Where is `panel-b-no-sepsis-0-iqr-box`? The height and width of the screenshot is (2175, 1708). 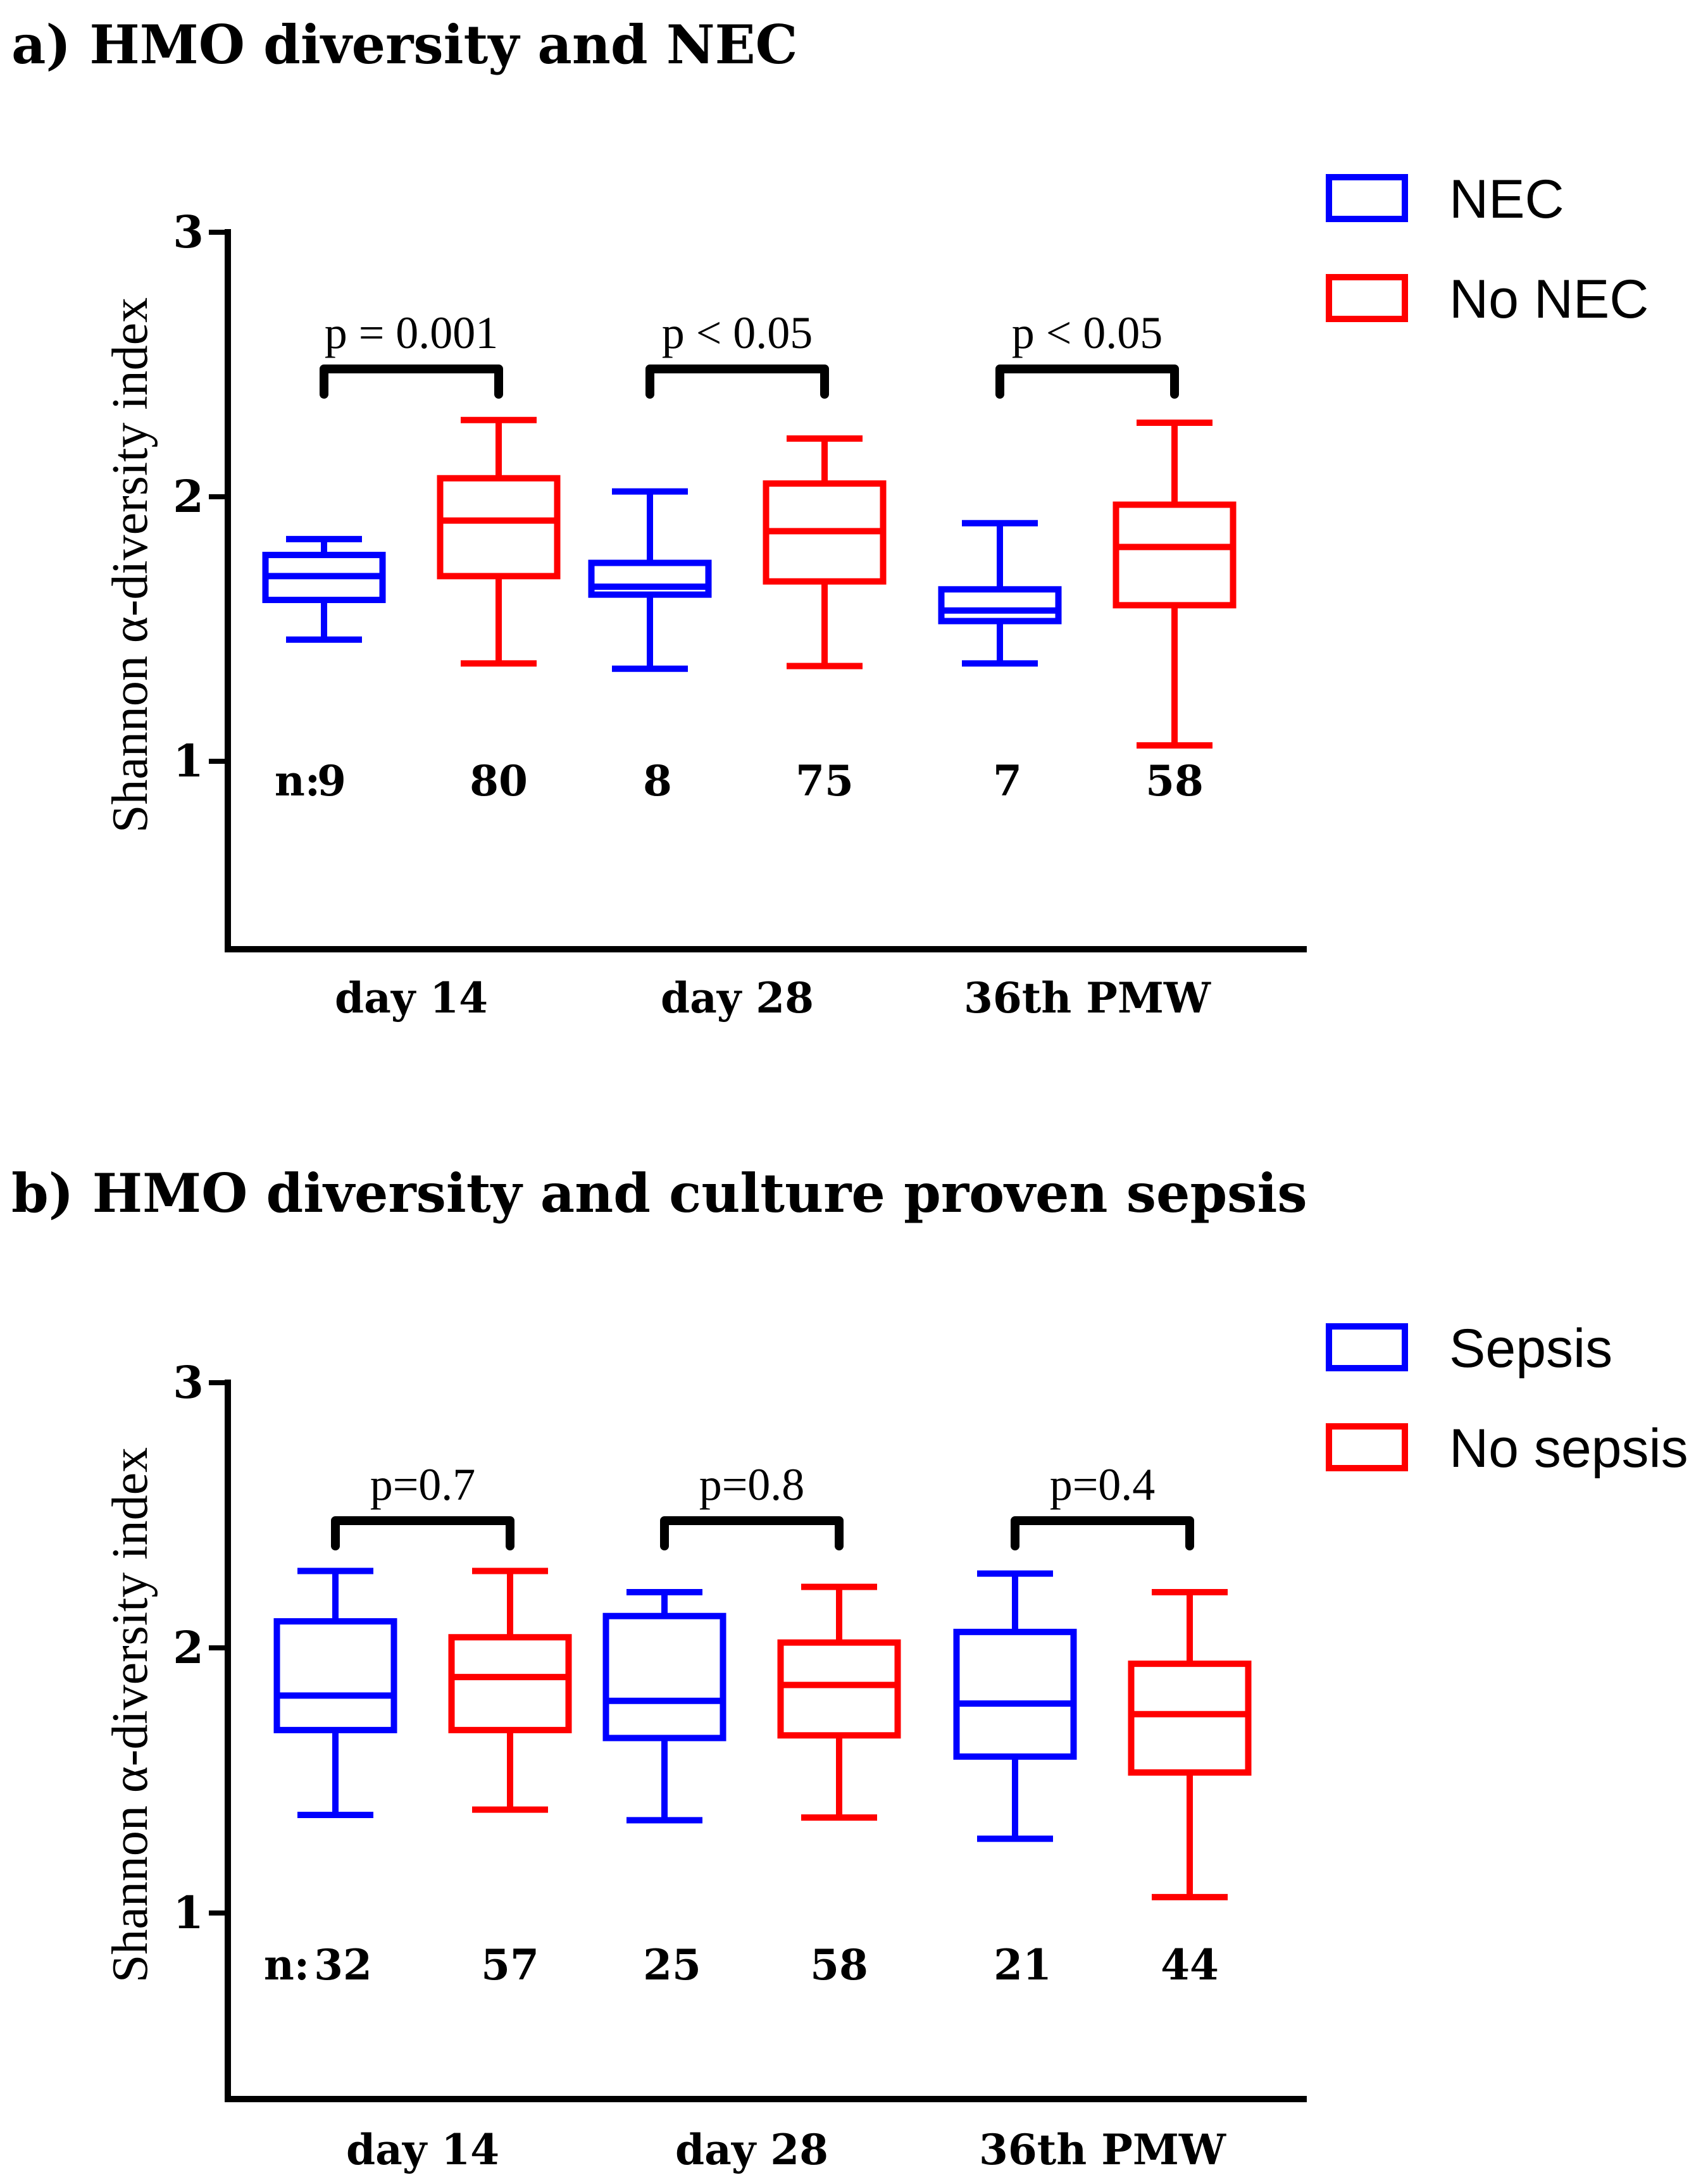
panel-b-no-sepsis-0-iqr-box is located at coordinates (510, 1683).